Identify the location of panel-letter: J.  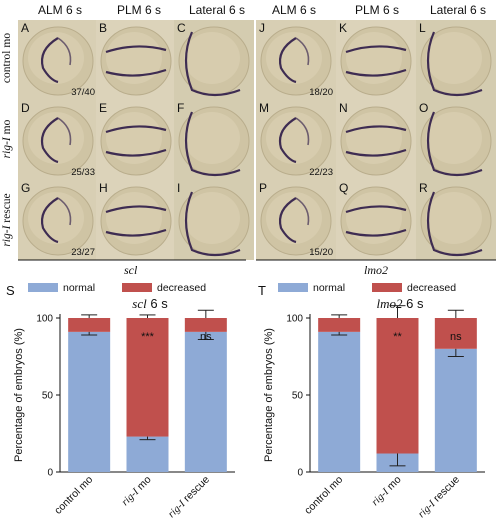
(262, 28).